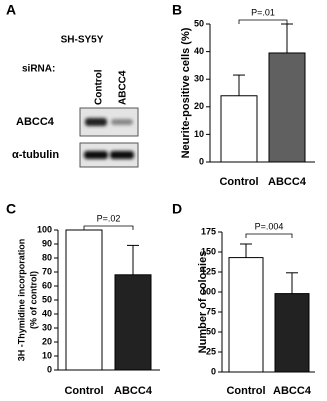 The image size is (327, 401). Describe the element at coordinates (208, 271) in the screenshot. I see `y-tick-label: 125` at that location.